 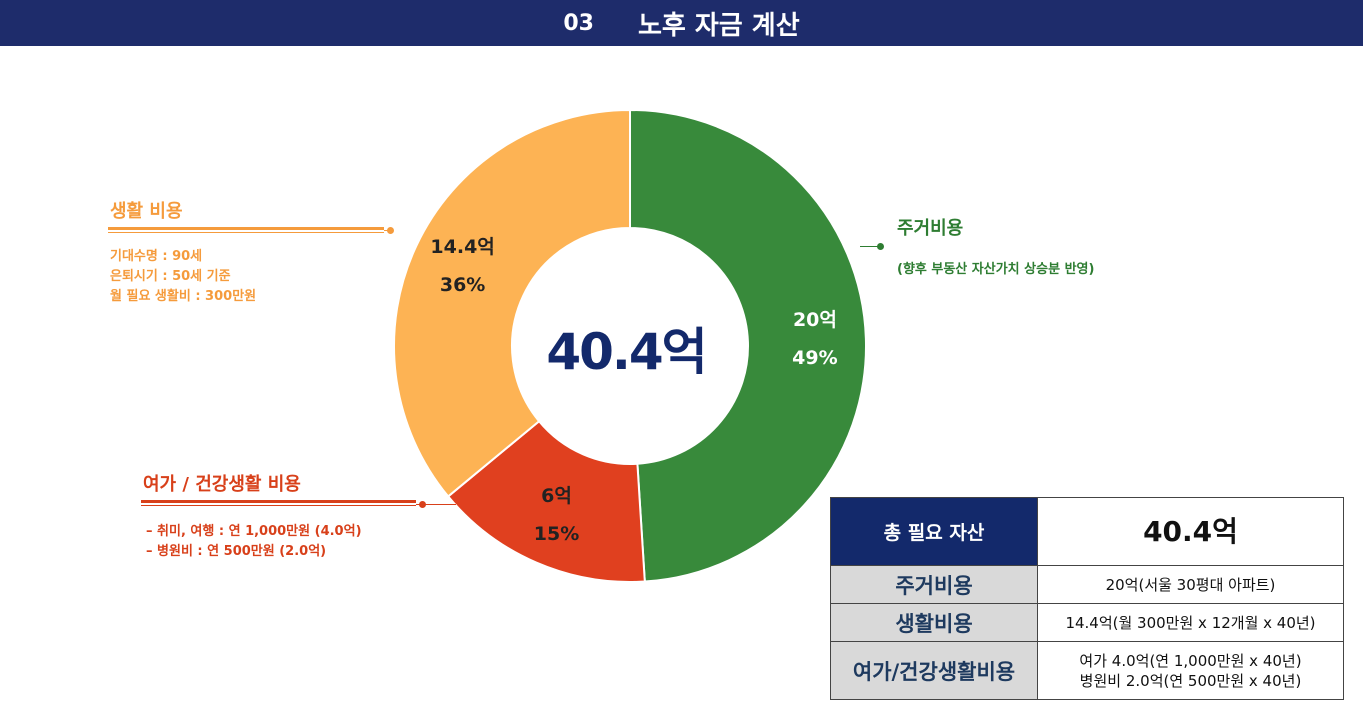 What do you see at coordinates (934, 670) in the screenshot?
I see `summary-row-label: 여가/건강생활비용` at bounding box center [934, 670].